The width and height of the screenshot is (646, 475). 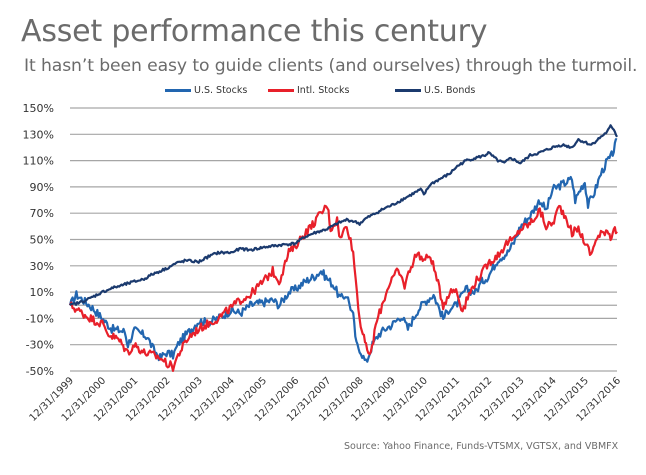 I want to click on legend-label-us-stocks: U.S. Stocks, so click(x=221, y=90).